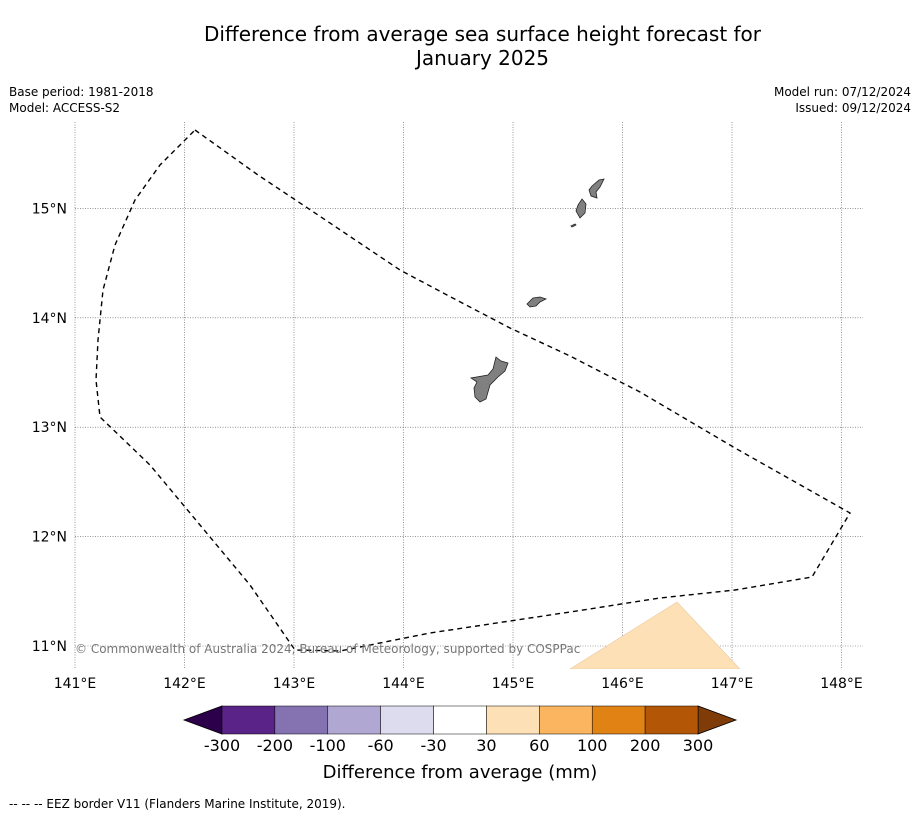 Image resolution: width=919 pixels, height=816 pixels. Describe the element at coordinates (75, 684) in the screenshot. I see `lon-tick-label: 141°E` at that location.